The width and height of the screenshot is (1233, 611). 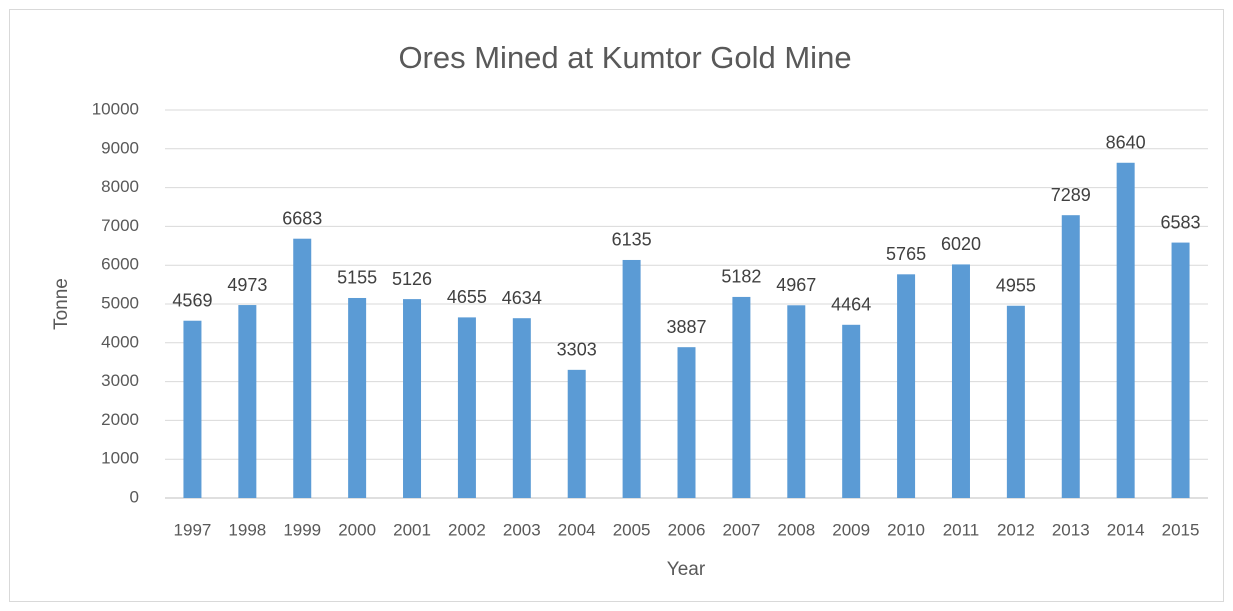 What do you see at coordinates (412, 529) in the screenshot?
I see `x-tick-label: 2001` at bounding box center [412, 529].